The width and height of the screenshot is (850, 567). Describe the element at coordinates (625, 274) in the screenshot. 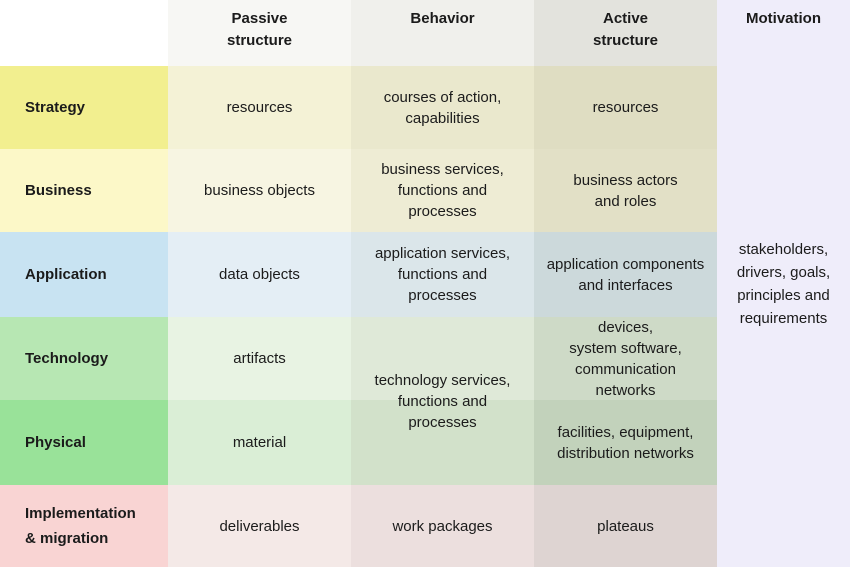

I see `cell-application-active: application components and interfaces` at that location.